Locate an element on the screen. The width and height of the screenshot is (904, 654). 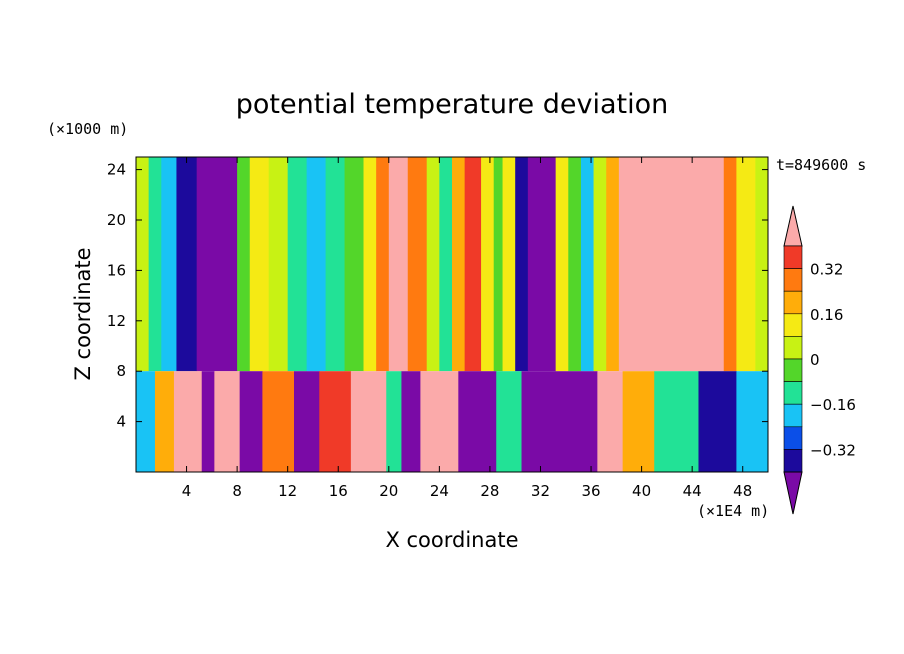
x-tick-label: 32 is located at coordinates (540, 491).